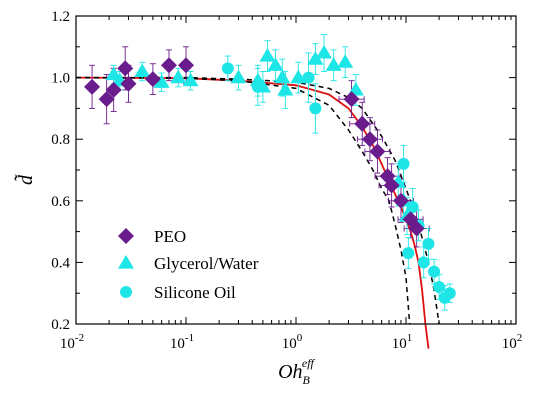 The width and height of the screenshot is (539, 394). I want to click on x-axis-title-sup: eff, so click(309, 363).